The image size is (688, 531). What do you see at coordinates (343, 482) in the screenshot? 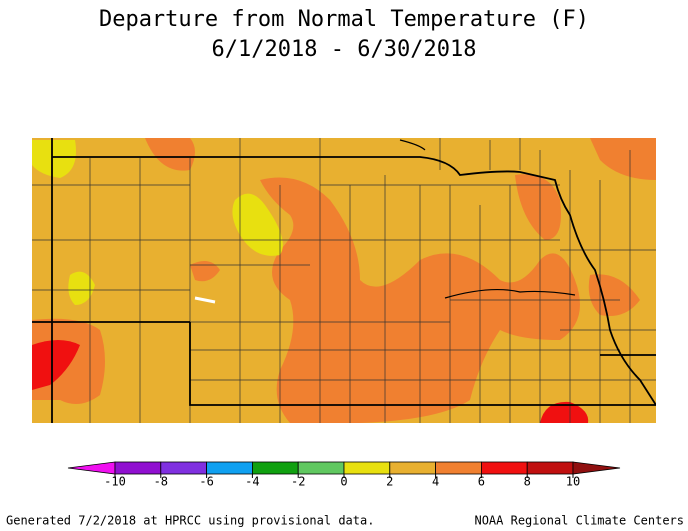
I see `colorbar-tick-label: 0` at bounding box center [343, 482].